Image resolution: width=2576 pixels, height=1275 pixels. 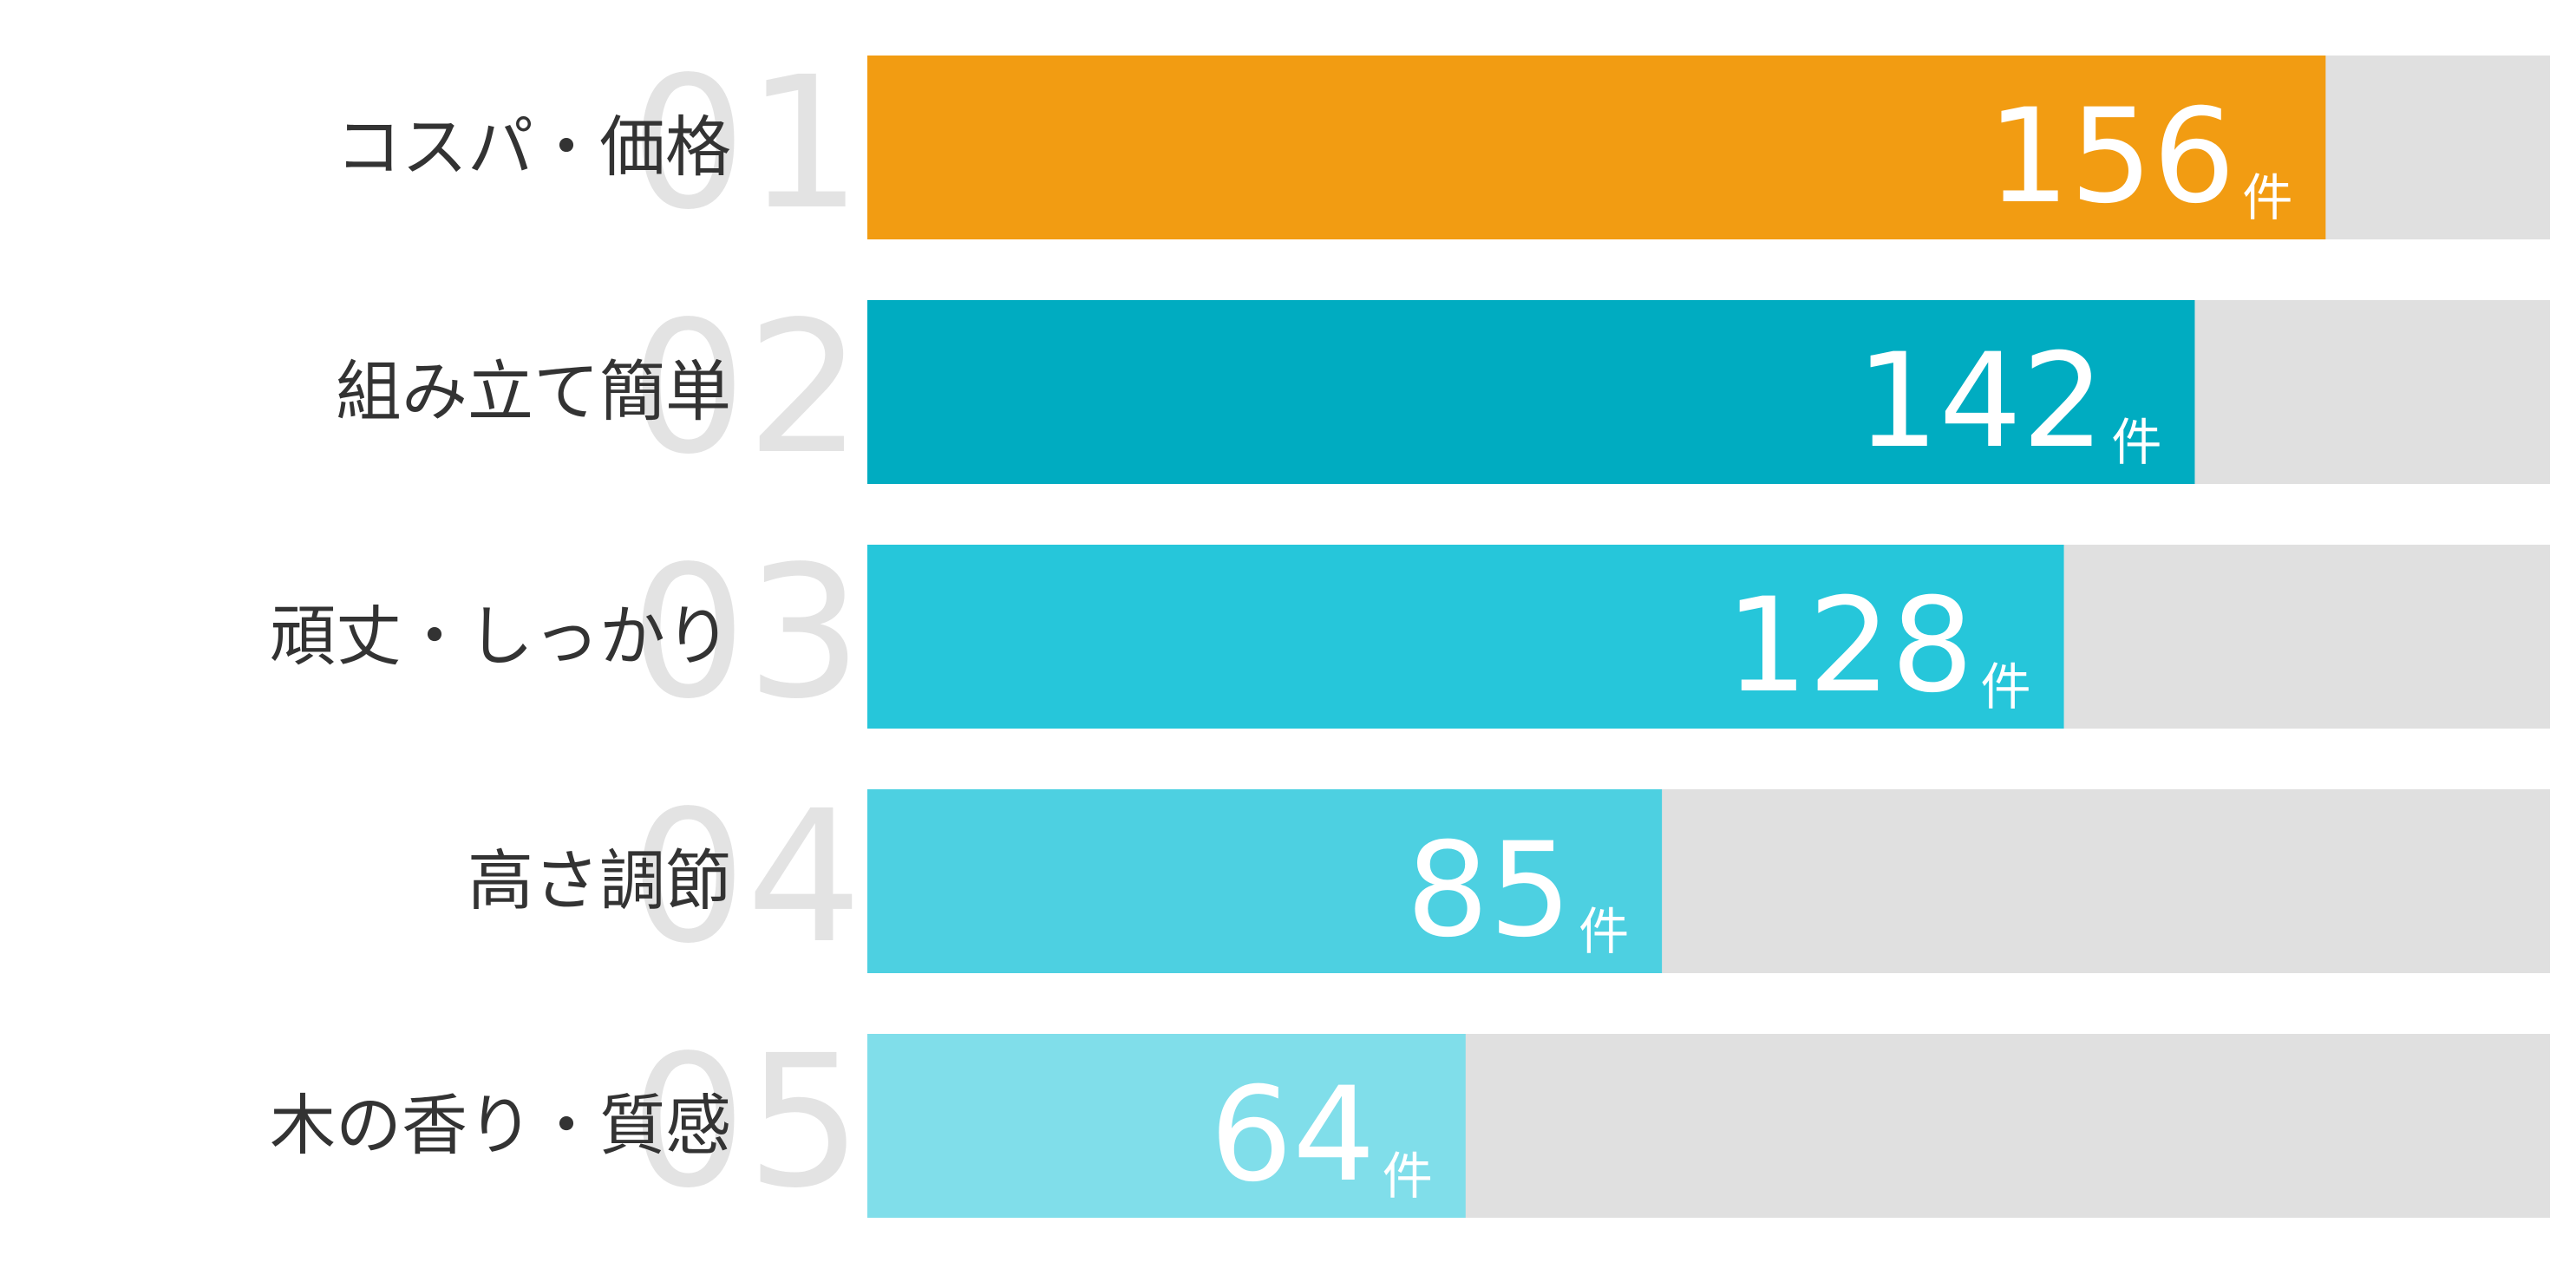 I want to click on rank-number: 04, so click(x=746, y=877).